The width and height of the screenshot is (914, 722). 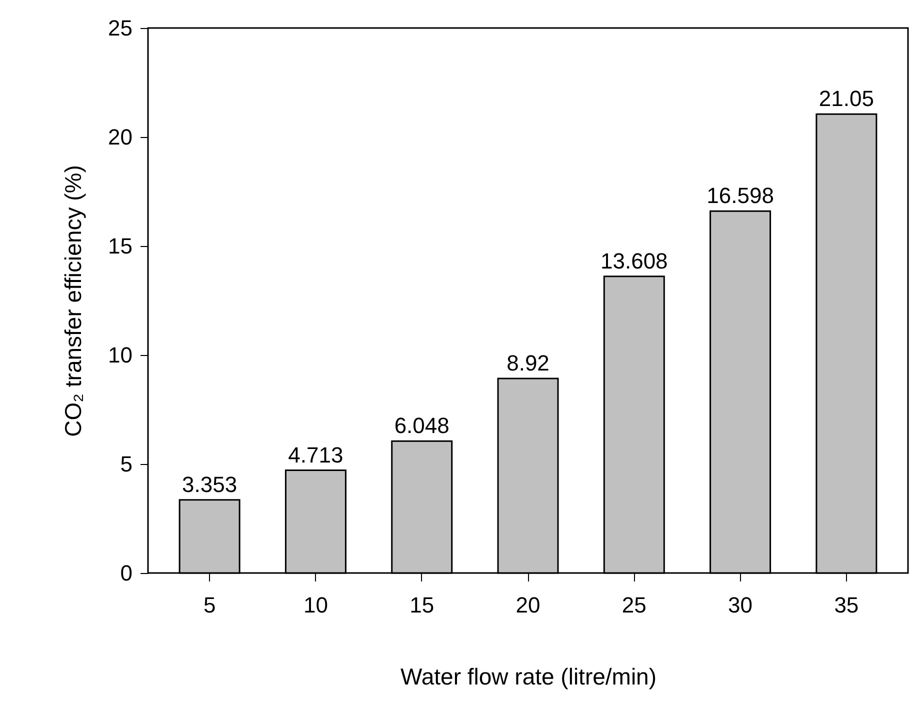 I want to click on y-tick-label: 20, so click(x=120, y=137).